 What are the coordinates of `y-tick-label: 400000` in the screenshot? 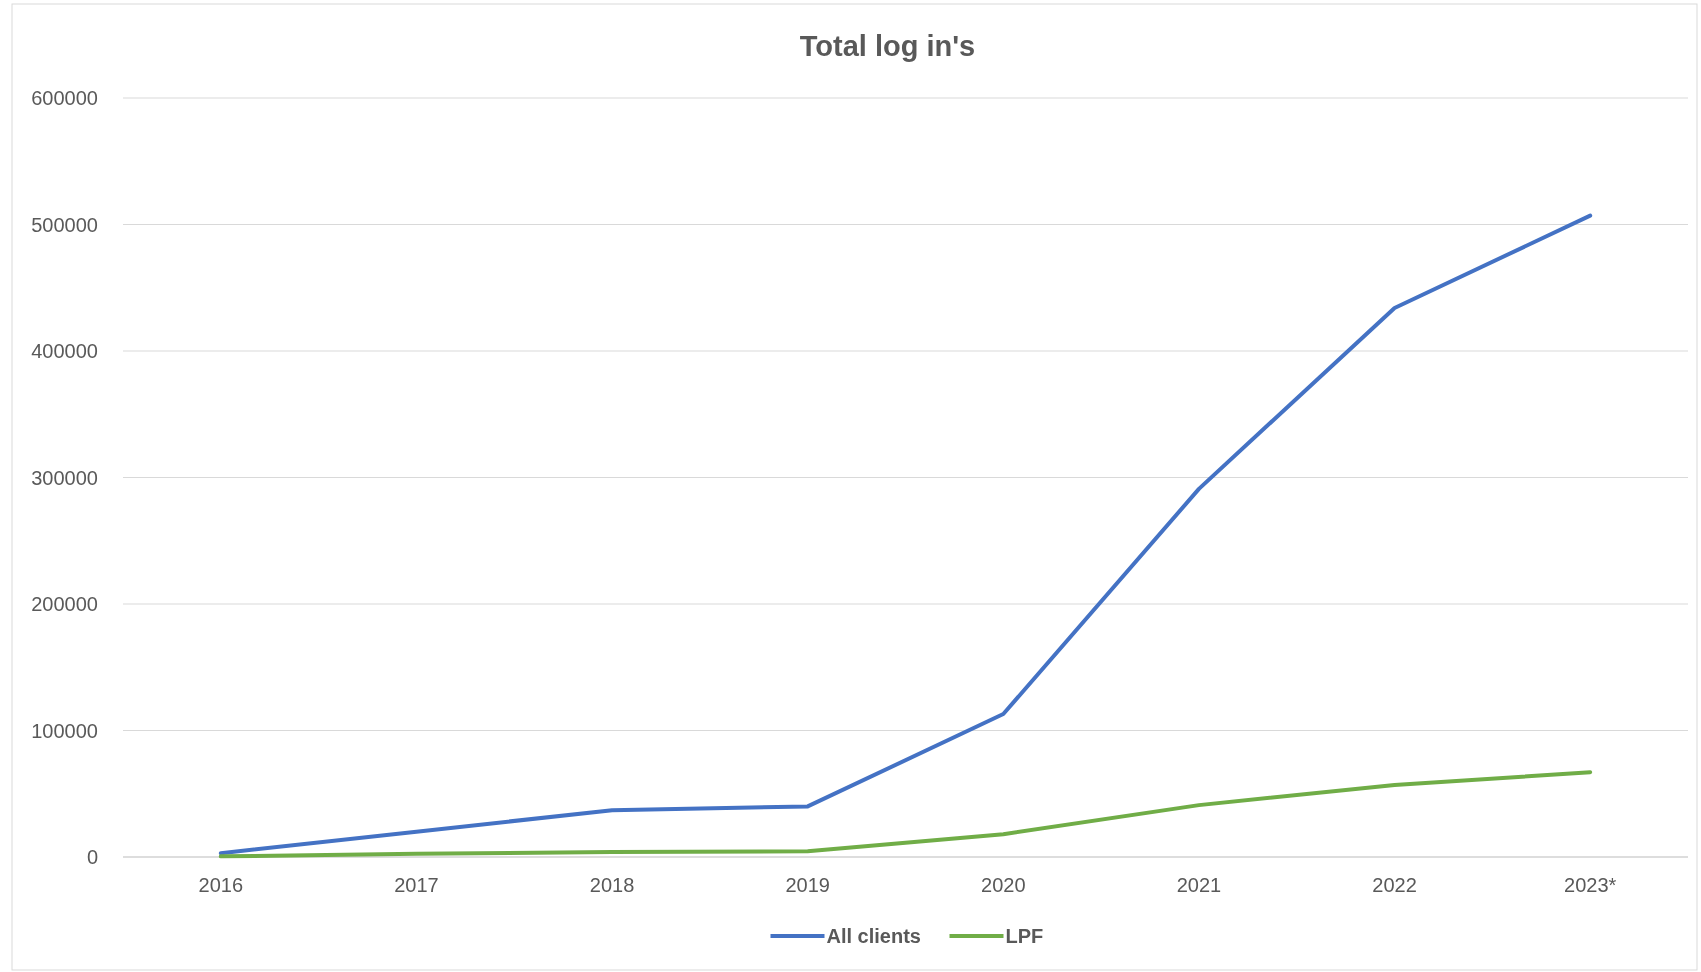 It's located at (64, 351).